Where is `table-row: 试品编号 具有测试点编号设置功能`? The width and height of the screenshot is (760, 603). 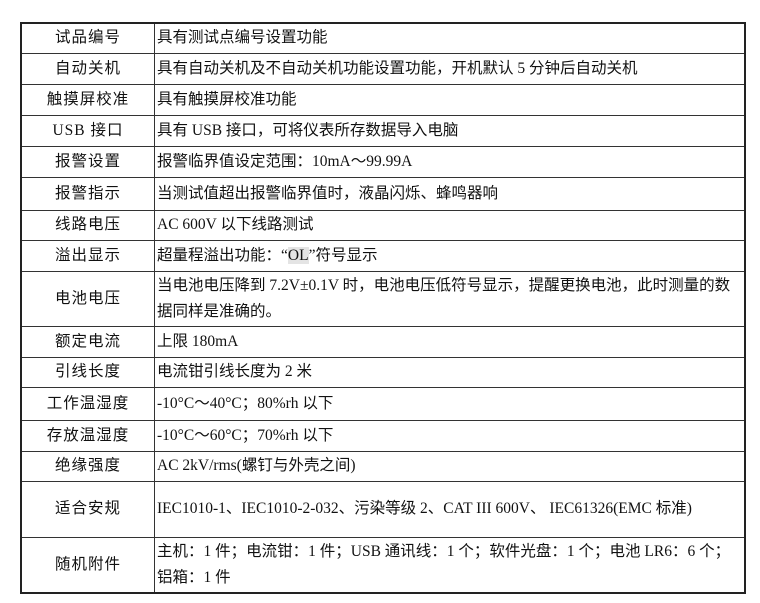 table-row: 试品编号 具有测试点编号设置功能 is located at coordinates (383, 38).